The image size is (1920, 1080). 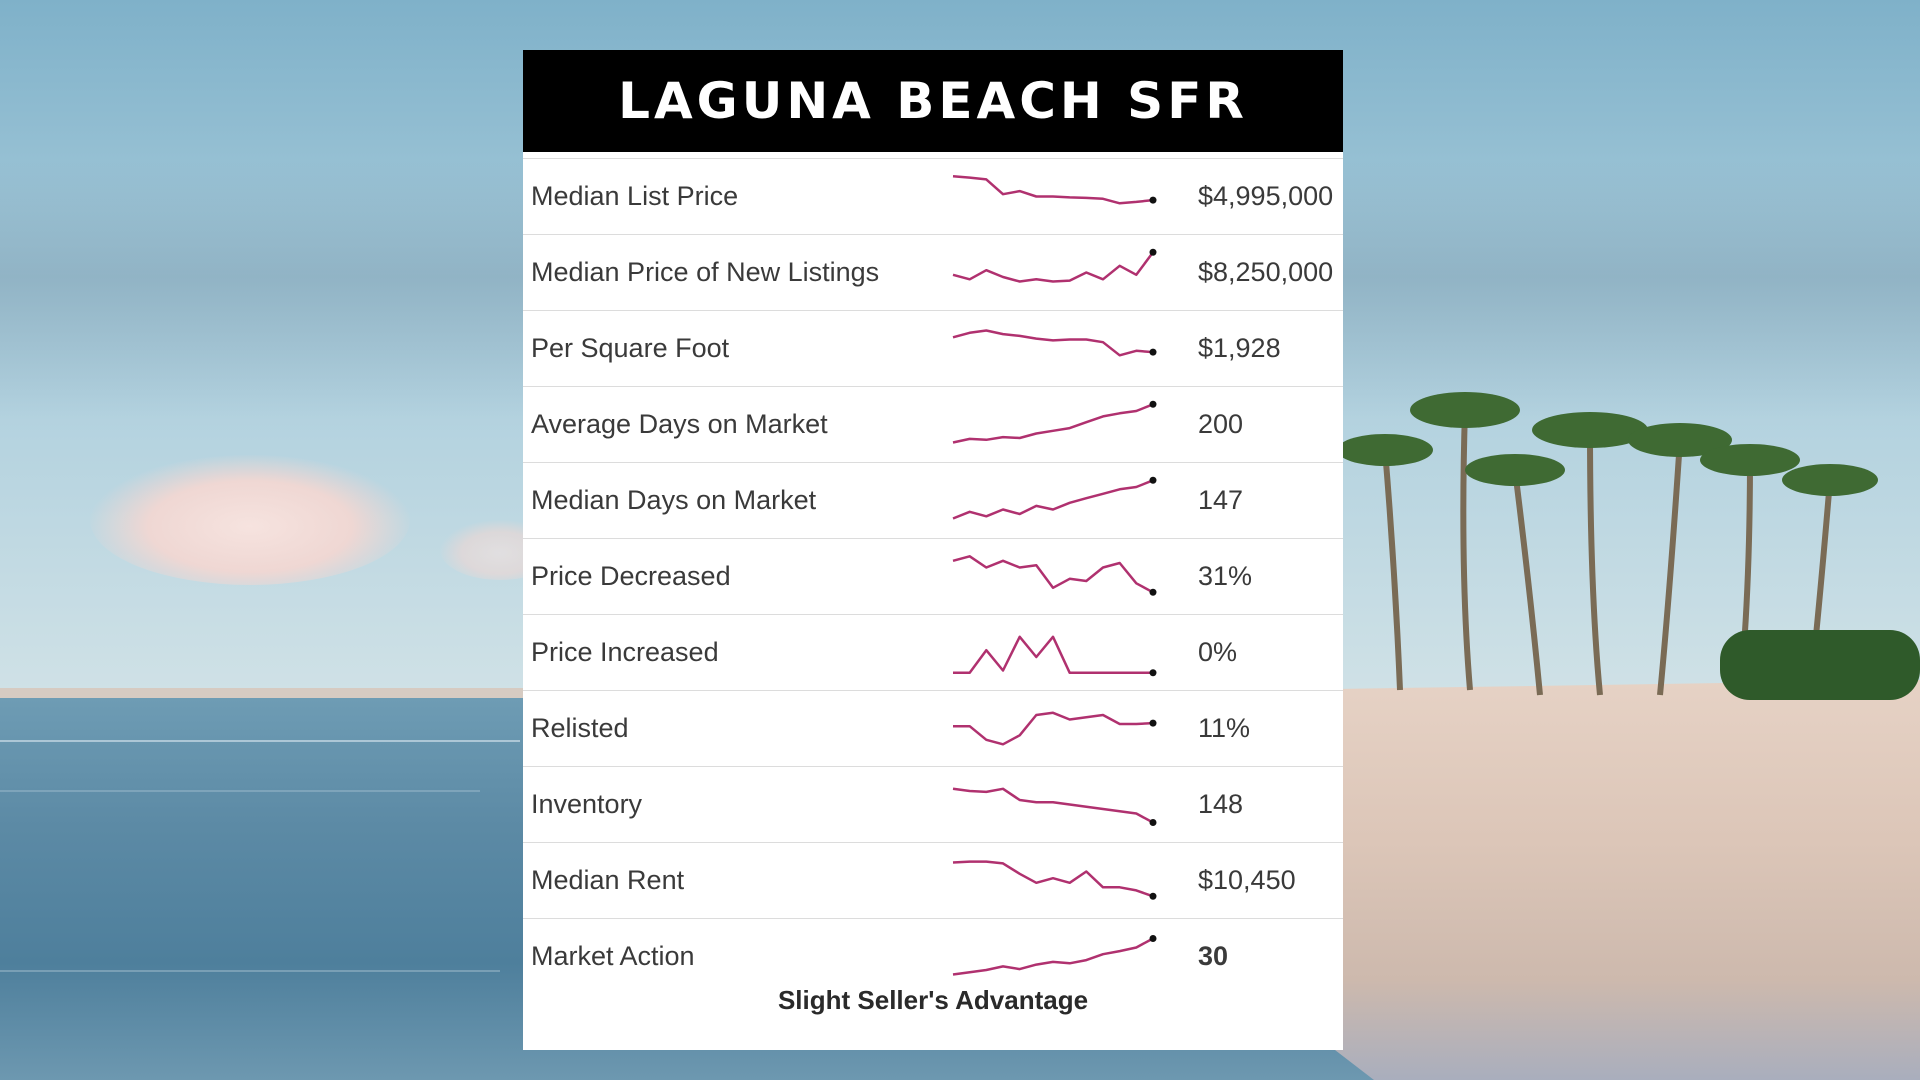 I want to click on metric-label: Price Decreased, so click(x=631, y=576).